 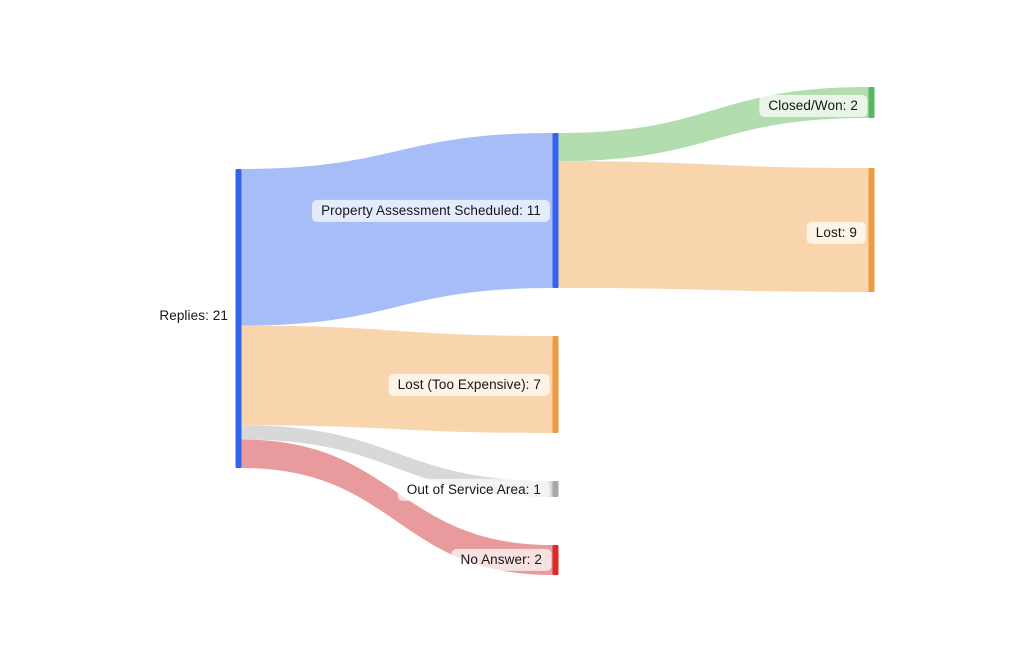 I want to click on flow-replies-no_answer, so click(x=397, y=507).